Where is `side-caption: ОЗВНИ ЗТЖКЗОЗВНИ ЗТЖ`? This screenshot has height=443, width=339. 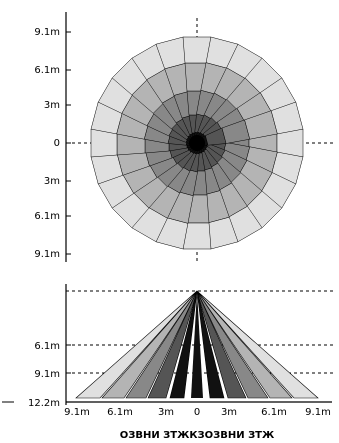 side-caption: ОЗВНИ ЗТЖКЗОЗВНИ ЗТЖ is located at coordinates (197, 434).